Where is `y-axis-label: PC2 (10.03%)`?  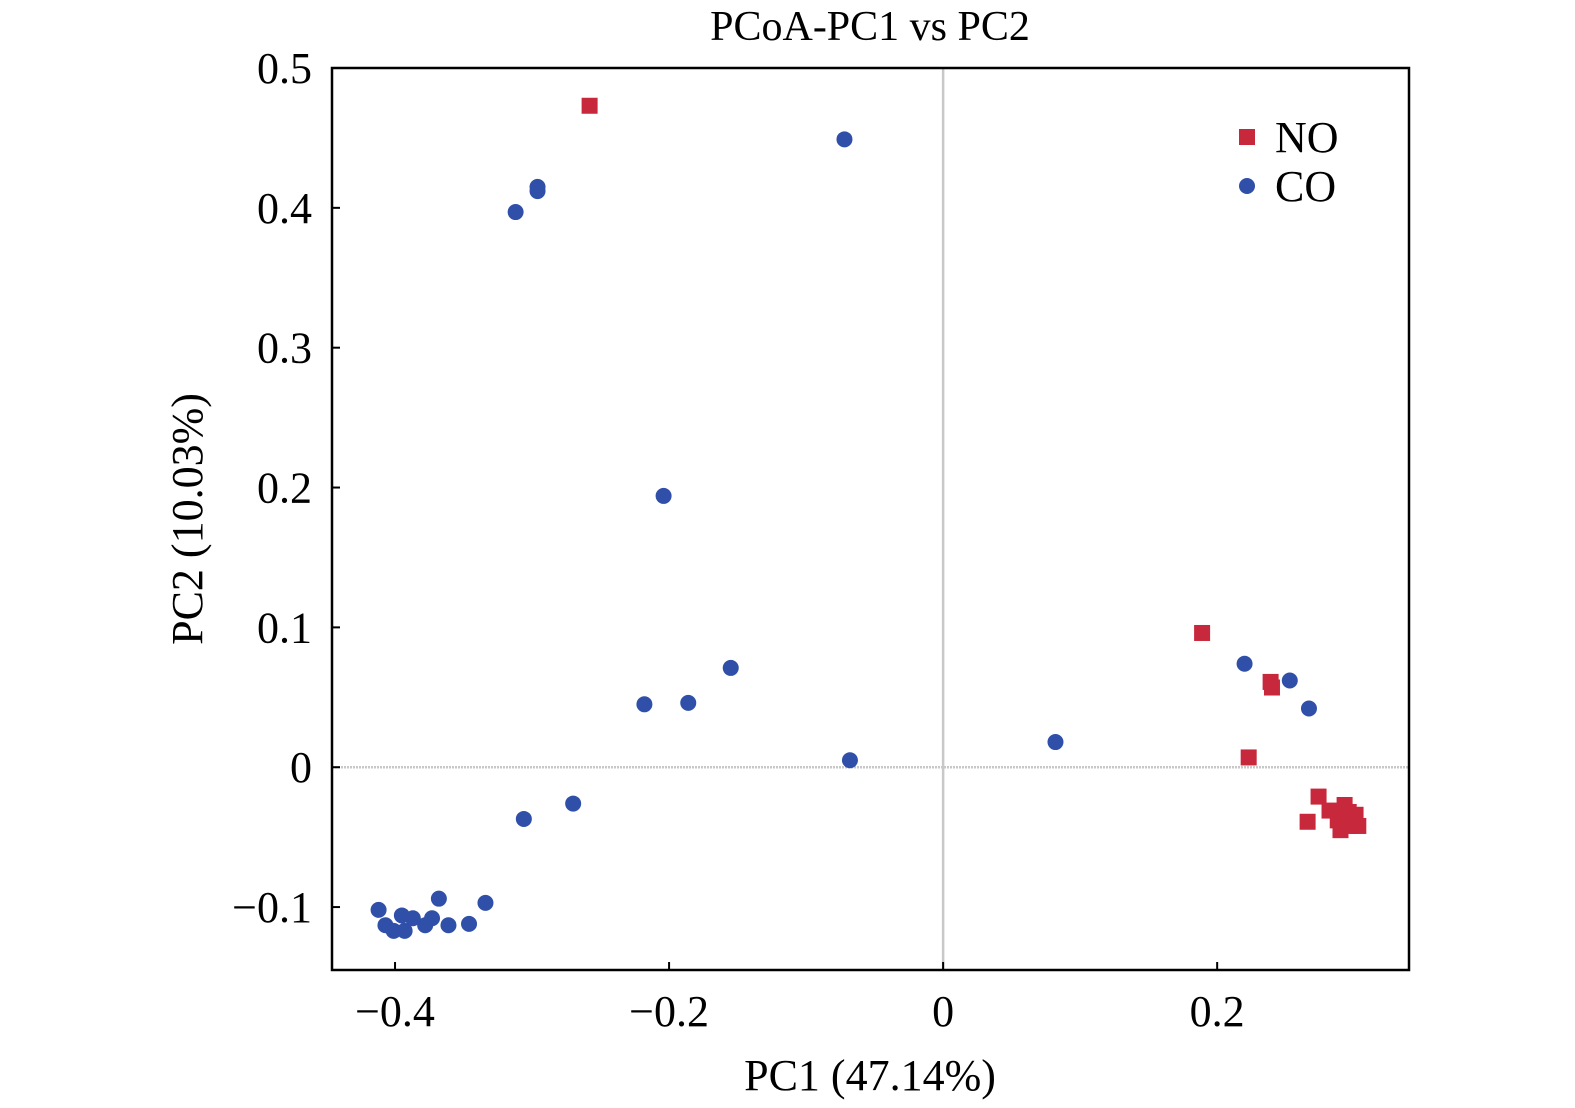
y-axis-label: PC2 (10.03%) is located at coordinates (187, 519).